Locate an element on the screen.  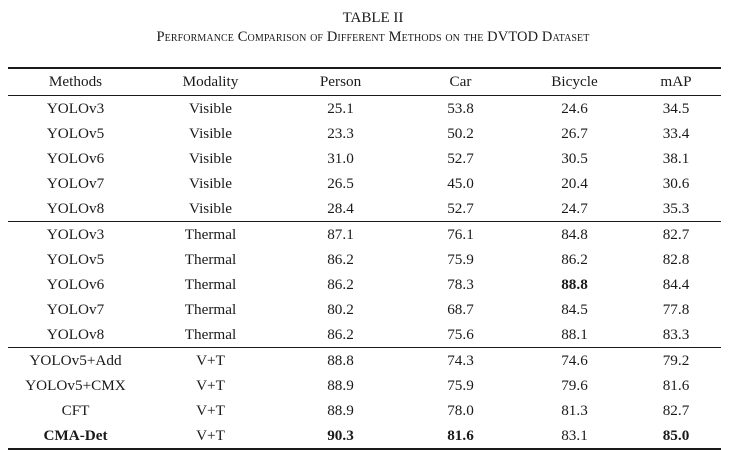
cell-map: 30.6 is located at coordinates (676, 183).